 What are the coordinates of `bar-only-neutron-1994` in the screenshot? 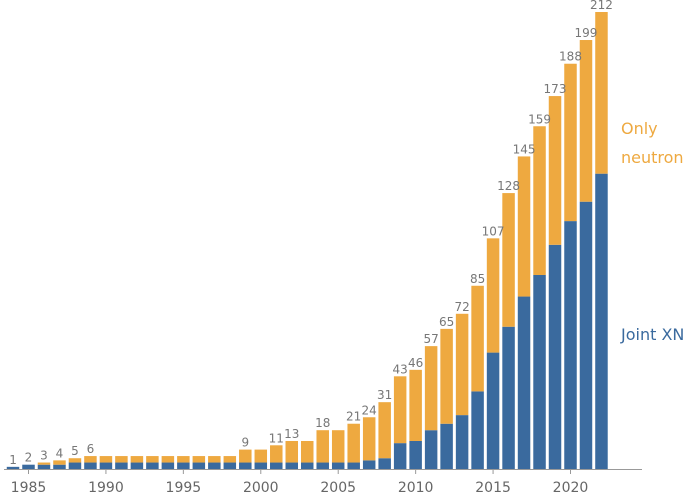 It's located at (168, 459).